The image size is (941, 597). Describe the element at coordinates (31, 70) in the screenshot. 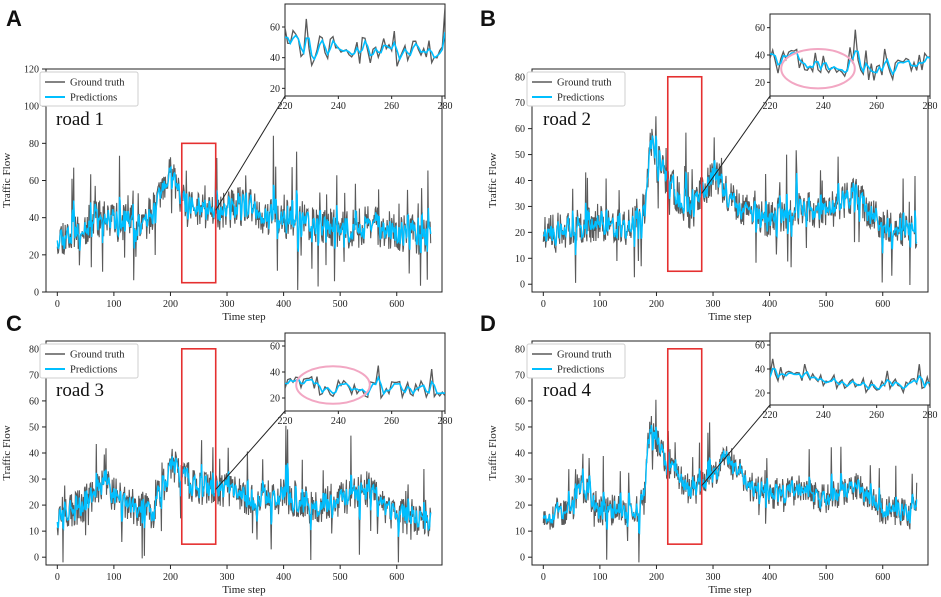

I see `y-tick-label: 120` at that location.